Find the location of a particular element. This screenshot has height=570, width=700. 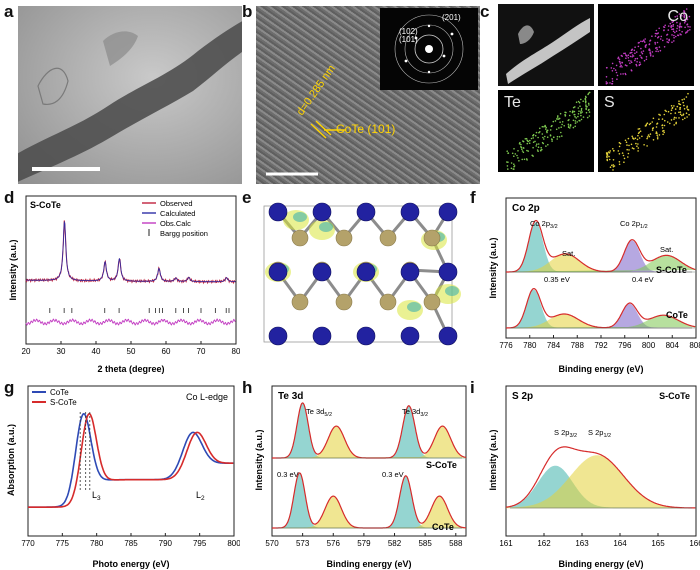

legend-s-cote: S-CoTe is located at coordinates (63, 402).